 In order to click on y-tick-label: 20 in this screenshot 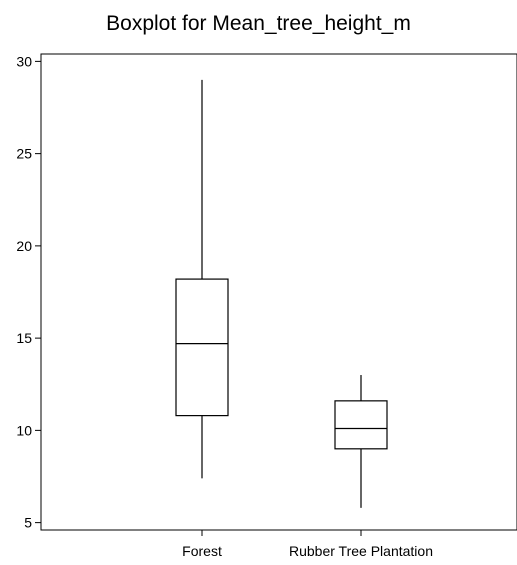, I will do `click(24, 246)`.